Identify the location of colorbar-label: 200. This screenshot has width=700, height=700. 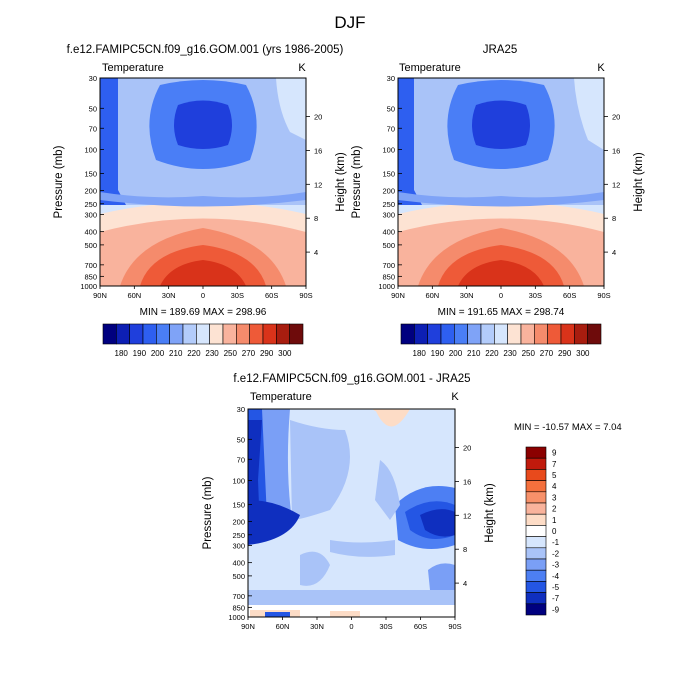
(158, 353).